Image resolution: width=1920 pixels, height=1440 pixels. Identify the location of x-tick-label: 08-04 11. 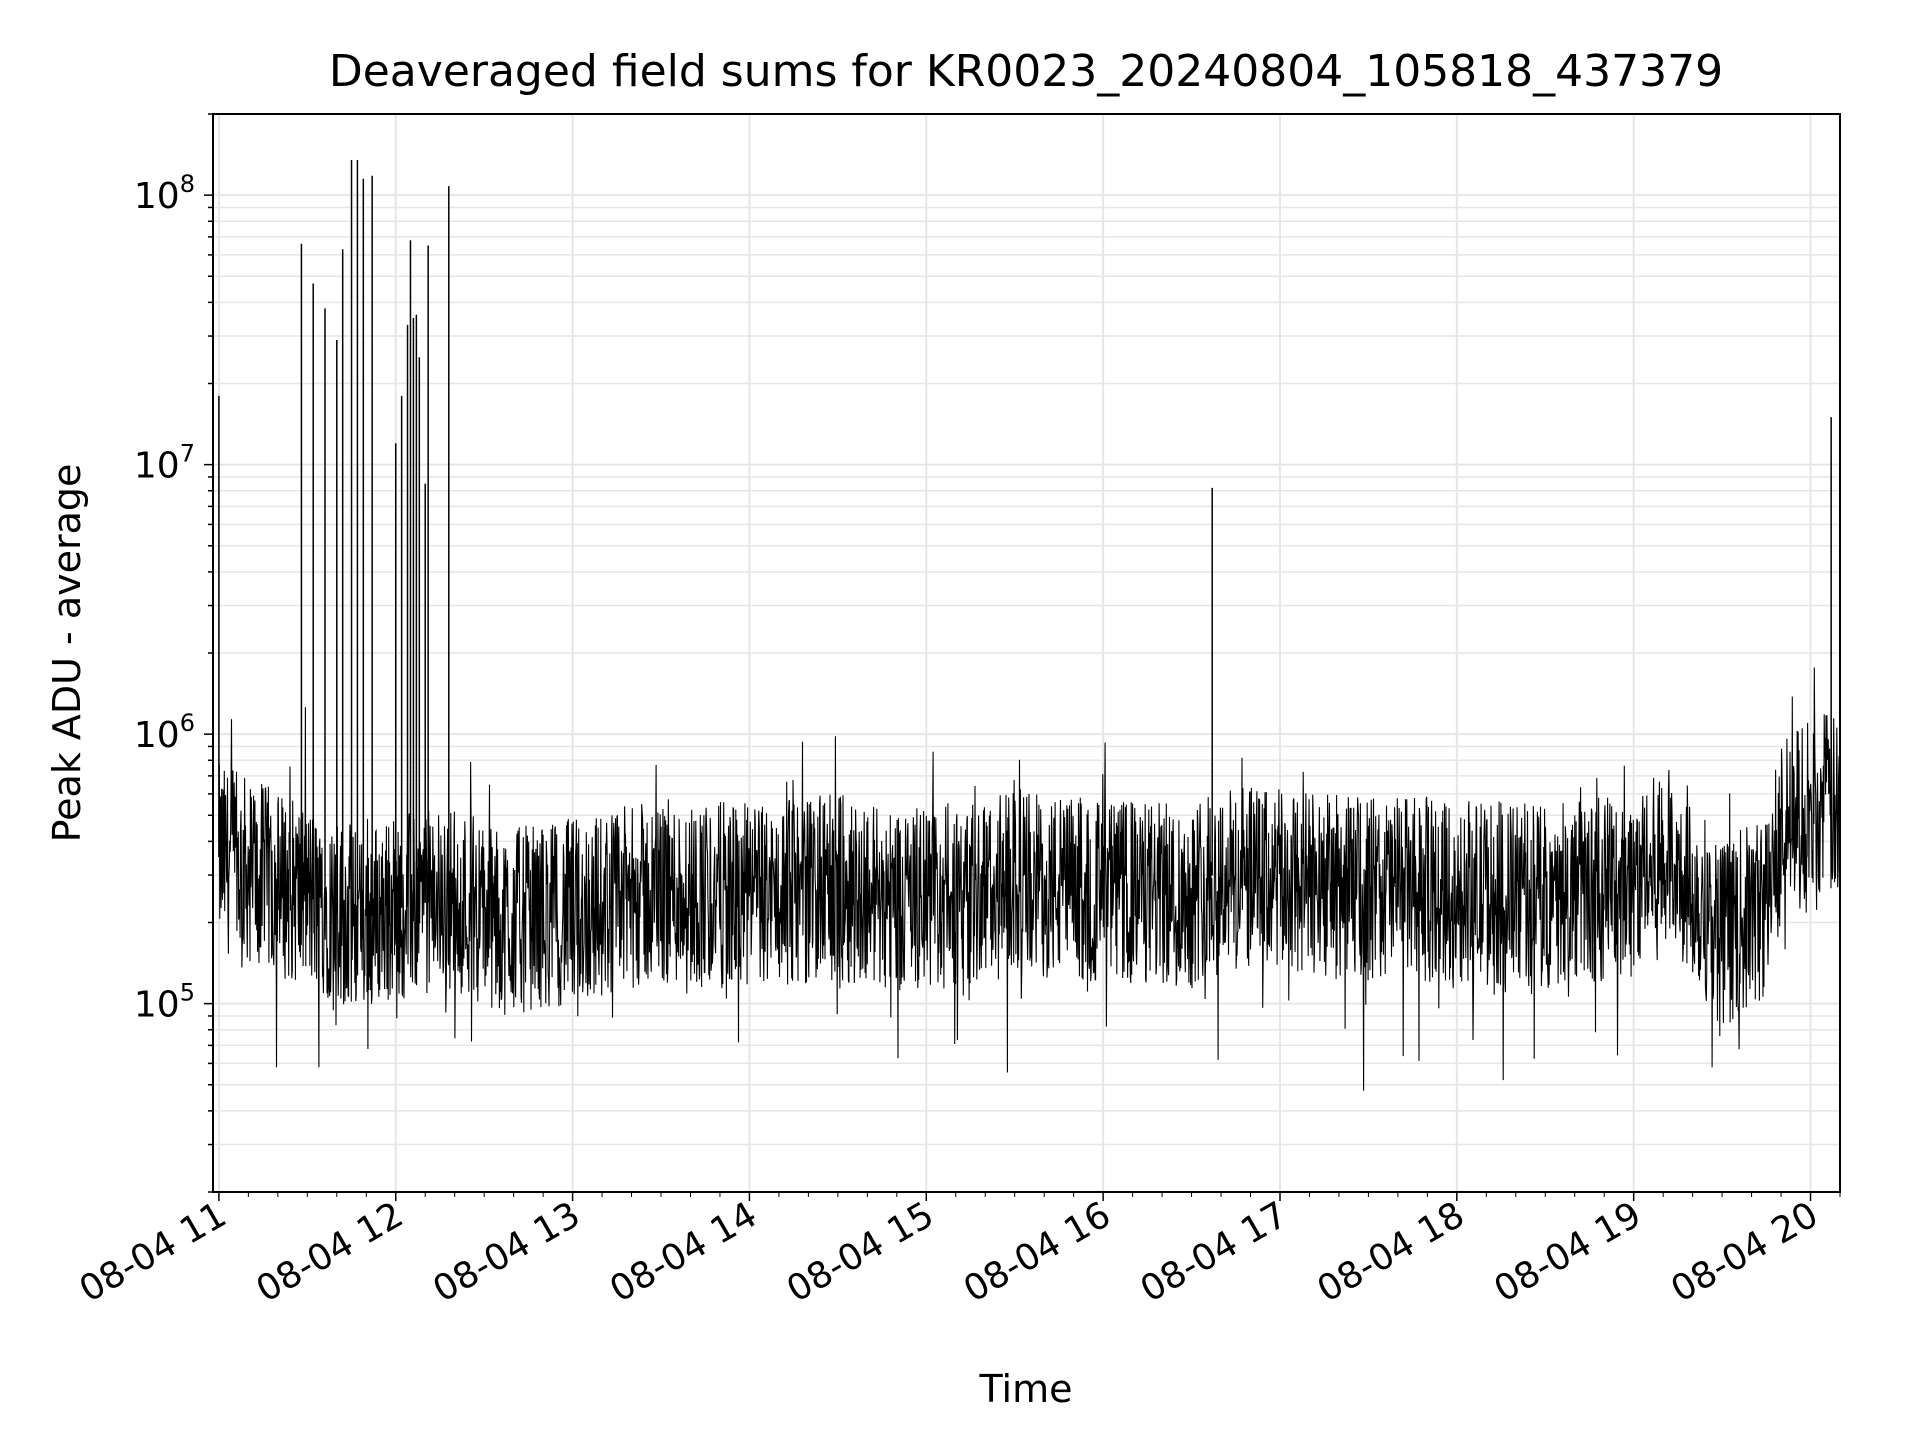
(153, 1252).